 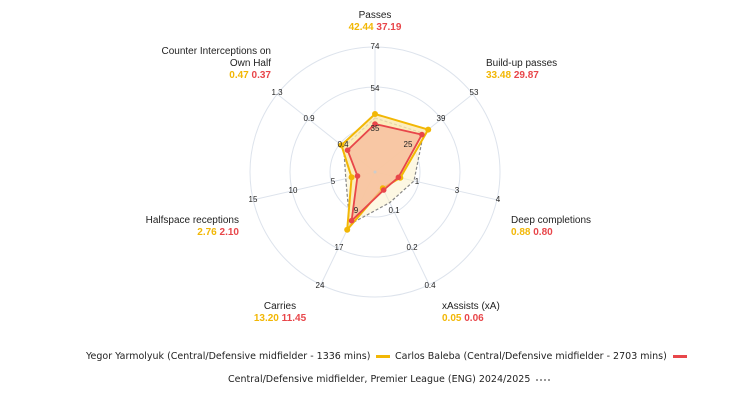 What do you see at coordinates (571, 233) in the screenshot?
I see `axis-values: 0.88 0.80` at bounding box center [571, 233].